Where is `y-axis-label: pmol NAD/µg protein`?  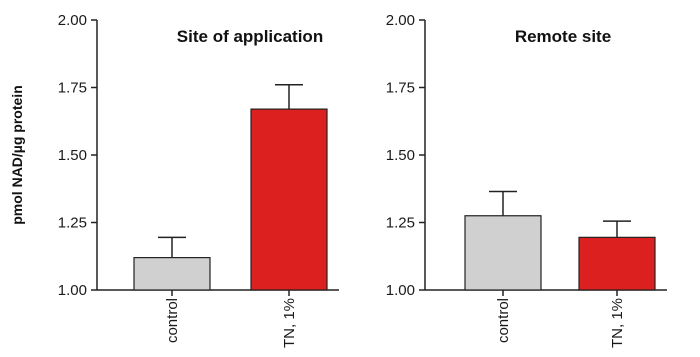
y-axis-label: pmol NAD/µg protein is located at coordinates (17, 155).